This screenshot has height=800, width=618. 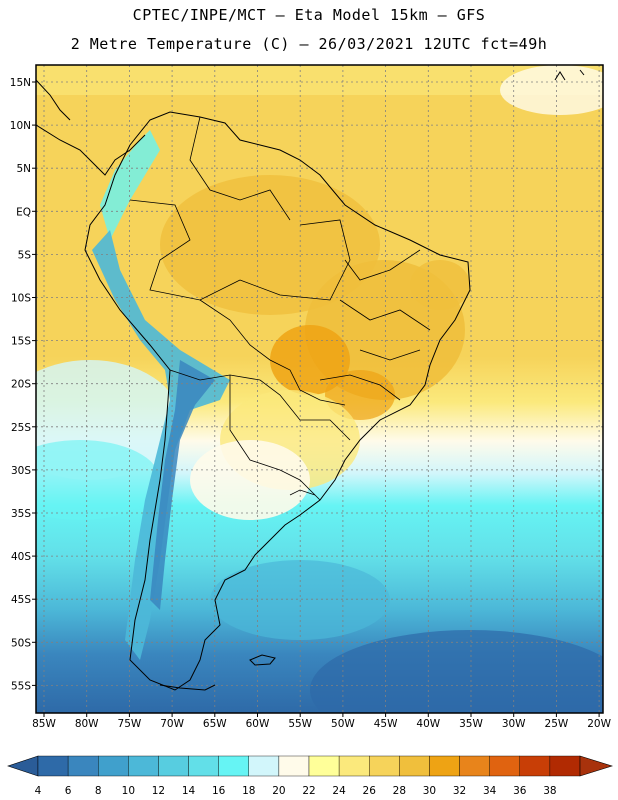 I want to click on colorbar-tick: 24, so click(x=339, y=791).